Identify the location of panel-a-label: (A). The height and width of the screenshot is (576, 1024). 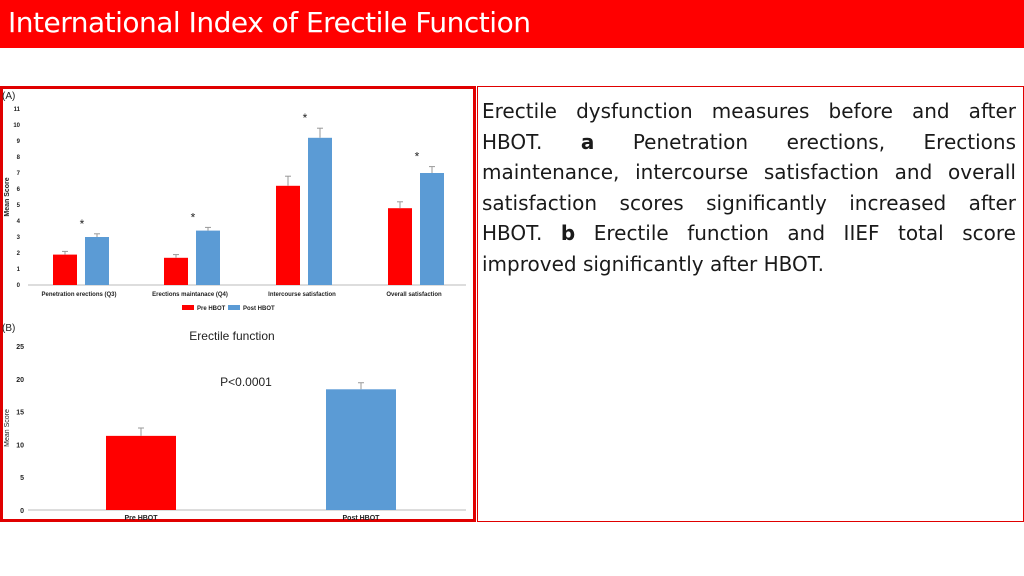
(8, 96).